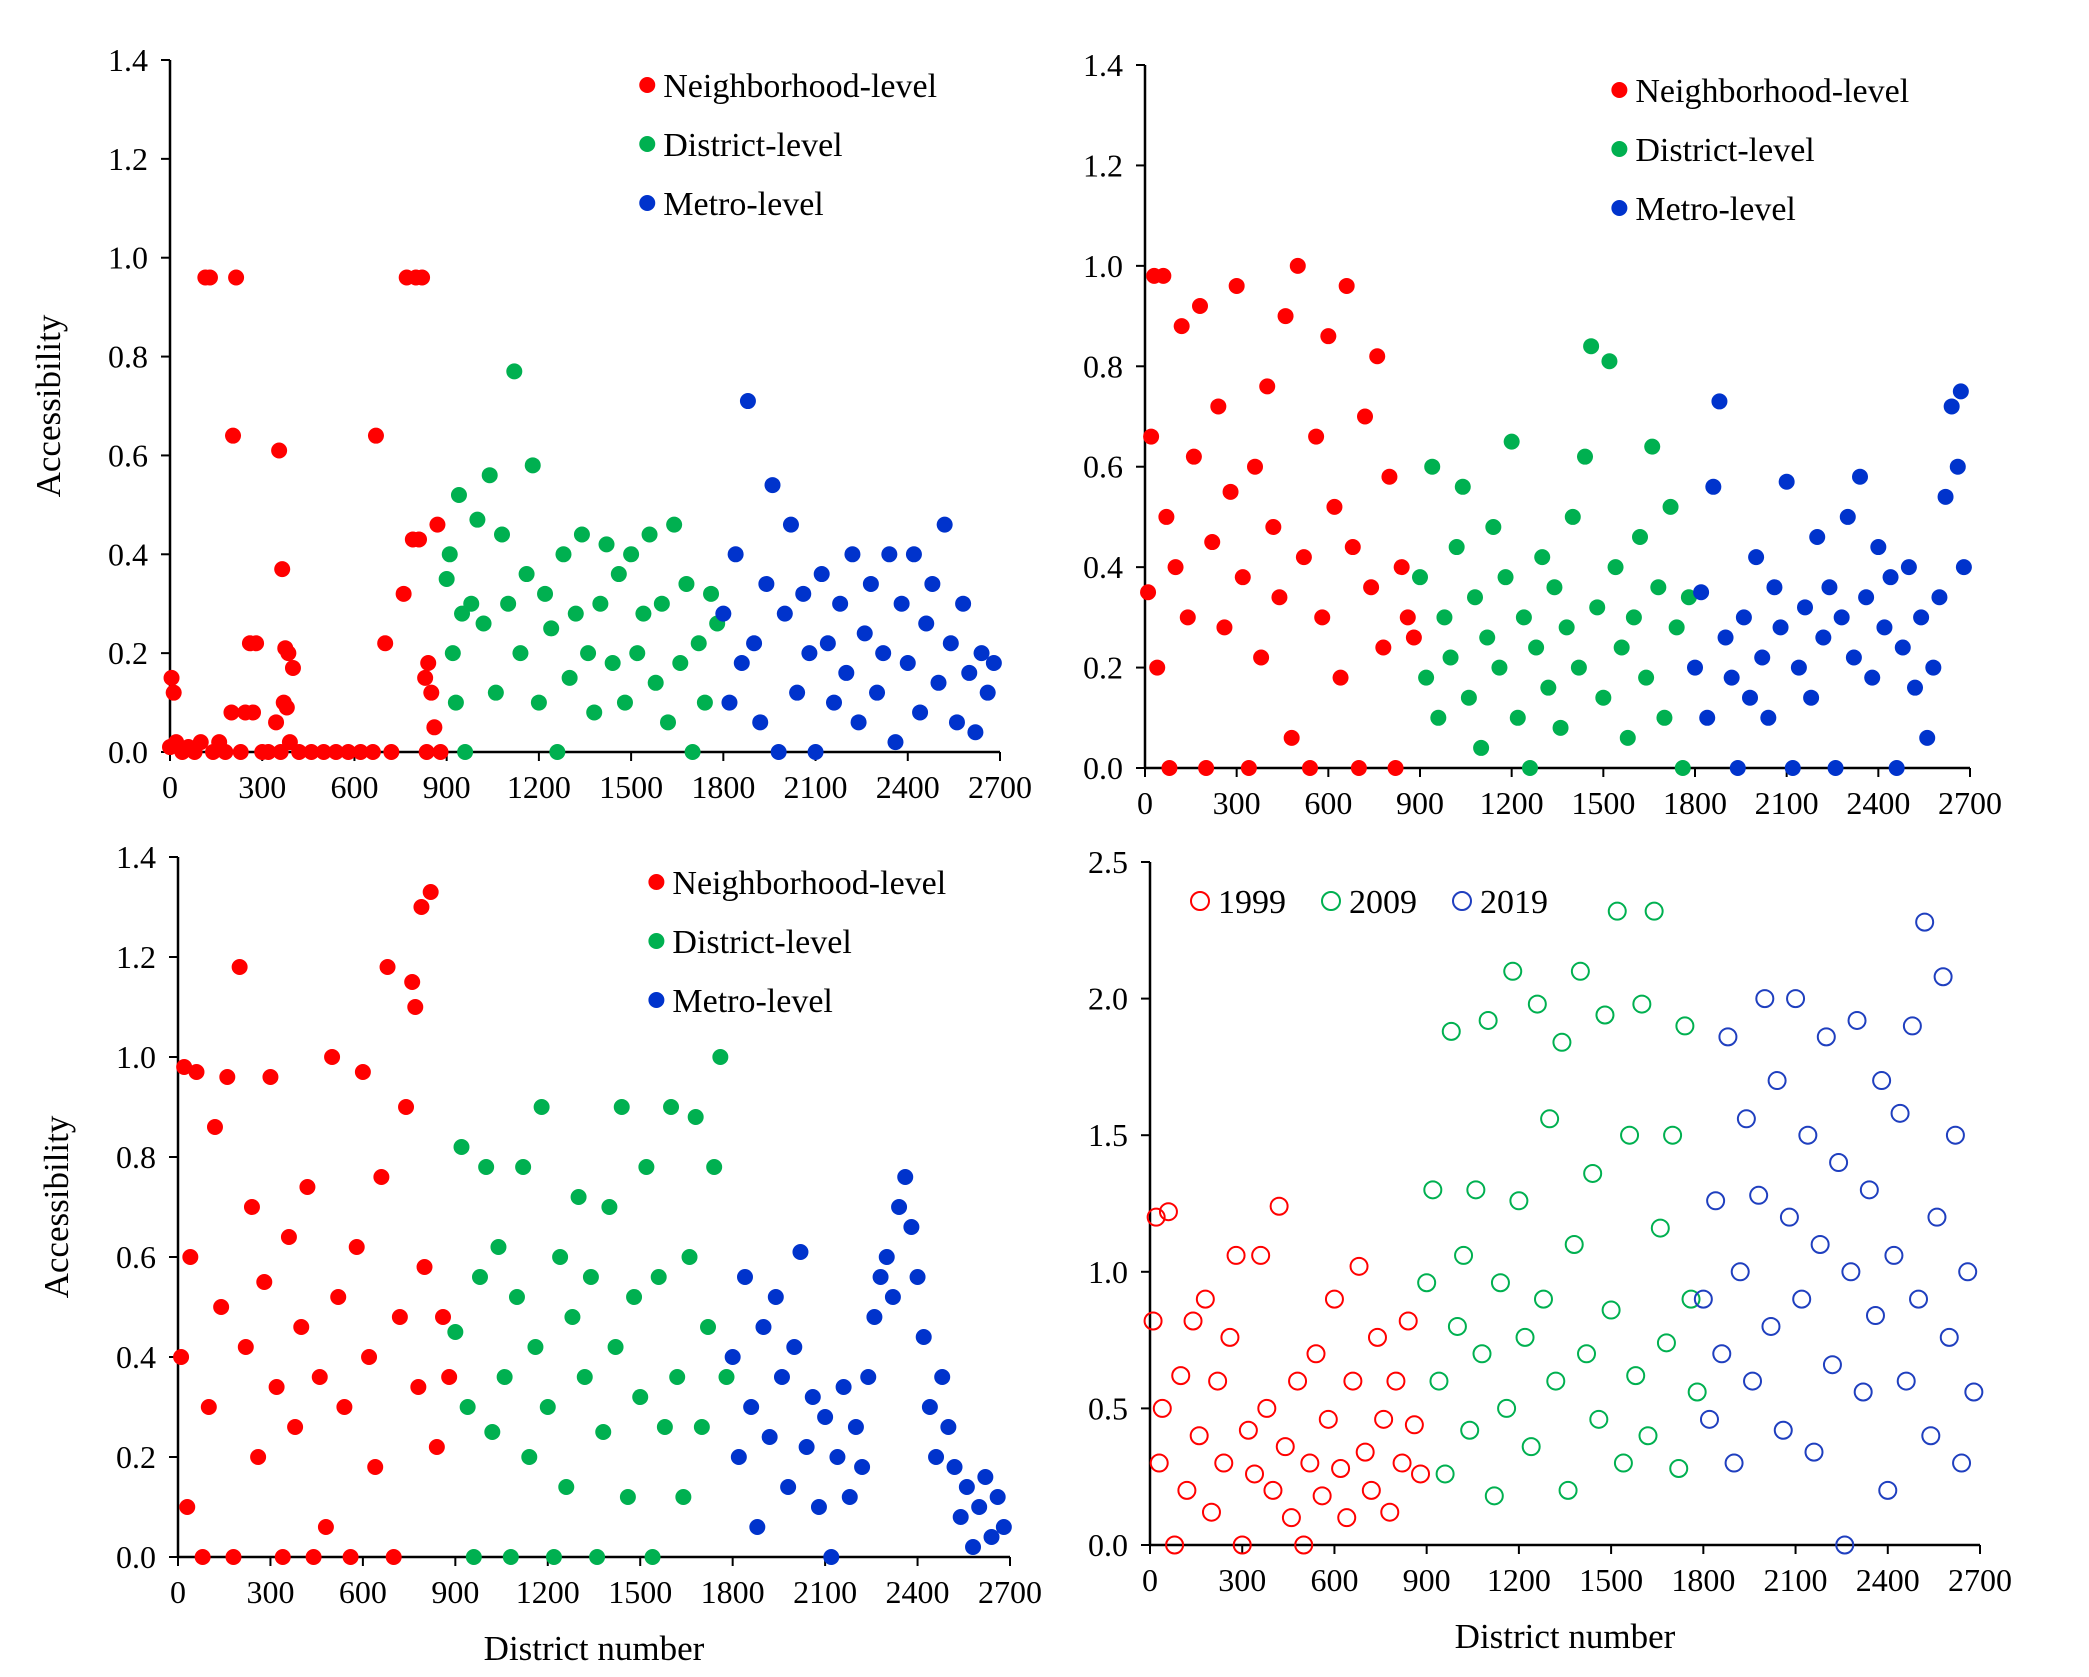 The image size is (2089, 1677). What do you see at coordinates (1103, 768) in the screenshot?
I see `y-tick-label: 0.0` at bounding box center [1103, 768].